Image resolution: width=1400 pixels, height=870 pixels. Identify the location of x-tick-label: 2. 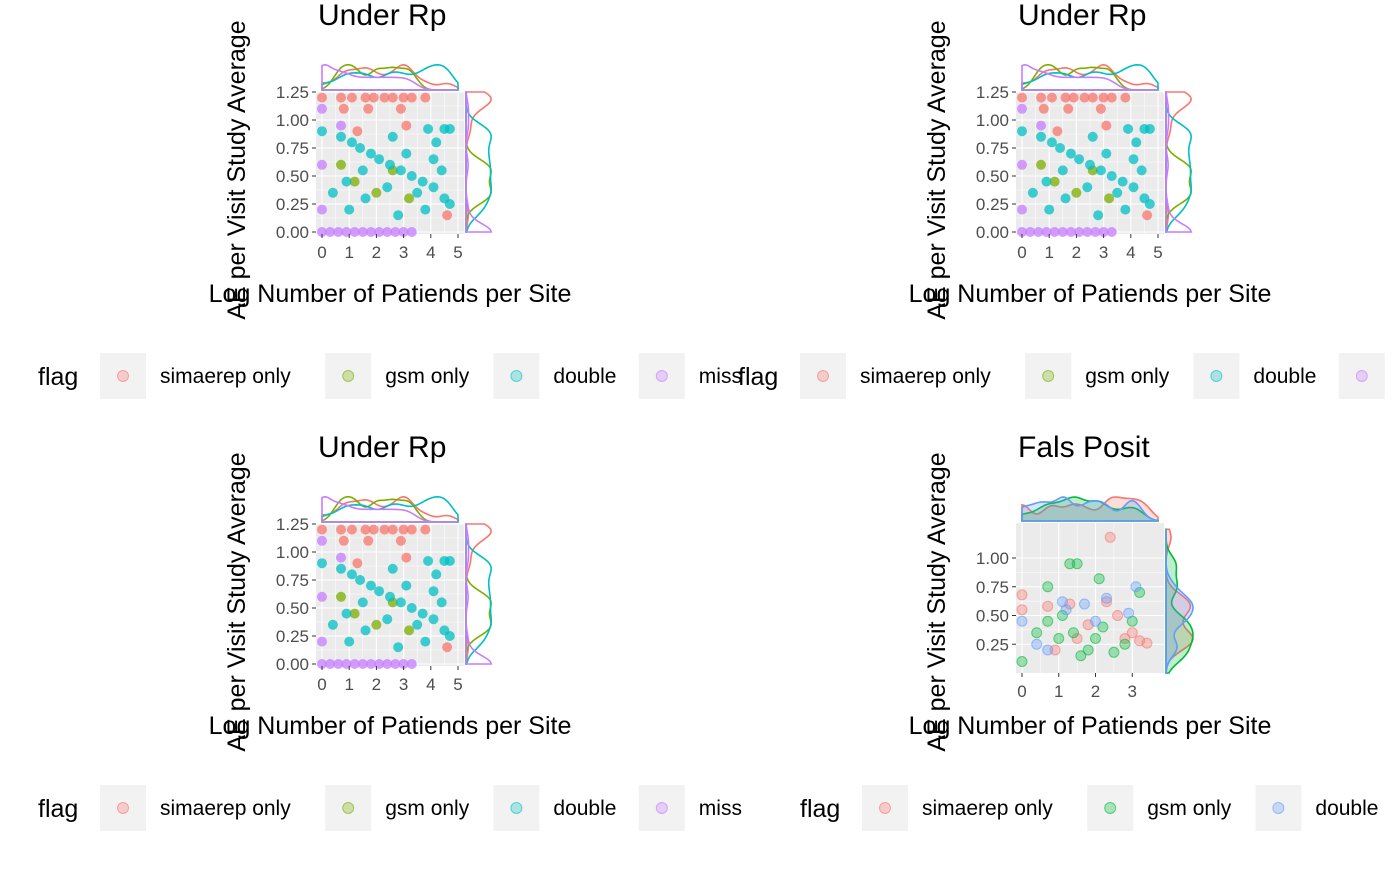
(1095, 691).